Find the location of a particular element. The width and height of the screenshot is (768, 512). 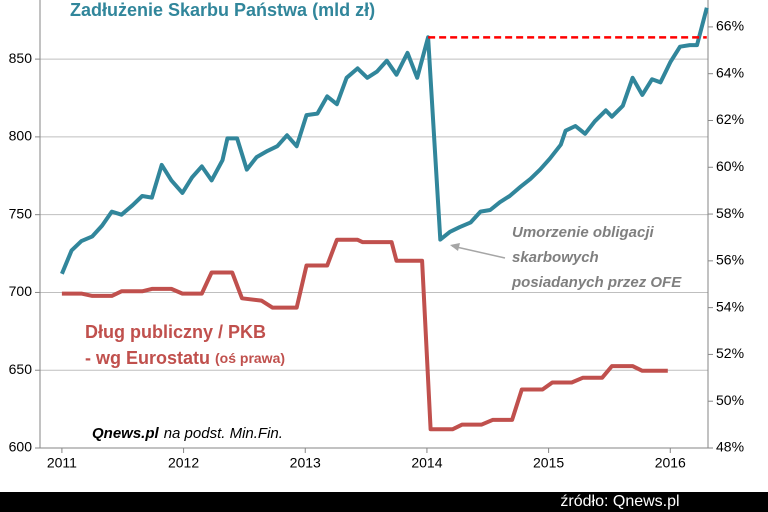

y-tick-label: 850 is located at coordinates (21, 58).